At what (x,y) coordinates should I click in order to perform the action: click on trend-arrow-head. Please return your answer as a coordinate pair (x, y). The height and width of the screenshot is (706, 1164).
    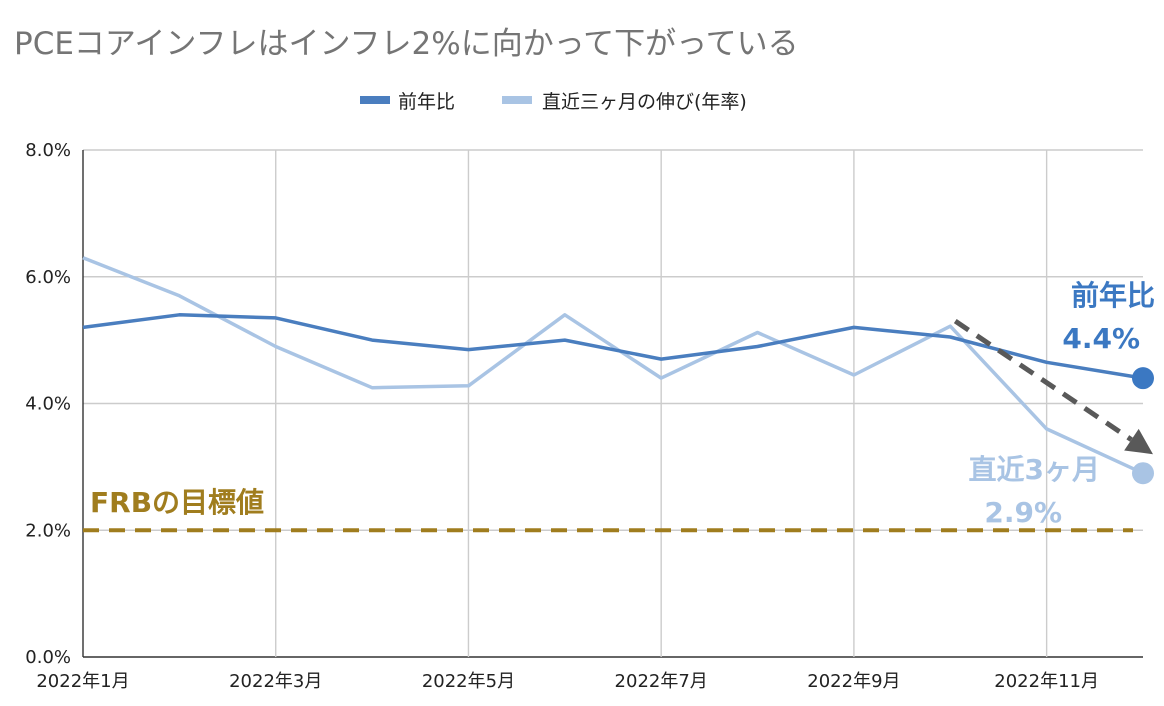
    Looking at the image, I should click on (1138, 441).